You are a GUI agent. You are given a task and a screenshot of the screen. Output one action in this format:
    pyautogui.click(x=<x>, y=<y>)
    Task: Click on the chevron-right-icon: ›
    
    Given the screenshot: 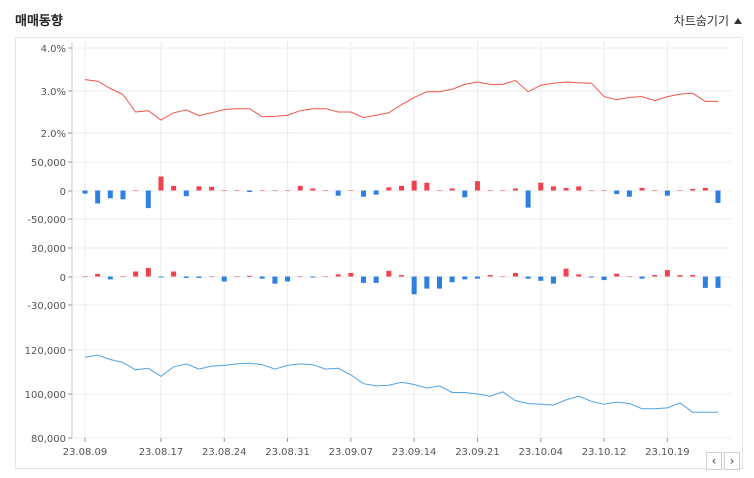 What is the action you would take?
    pyautogui.click(x=732, y=461)
    